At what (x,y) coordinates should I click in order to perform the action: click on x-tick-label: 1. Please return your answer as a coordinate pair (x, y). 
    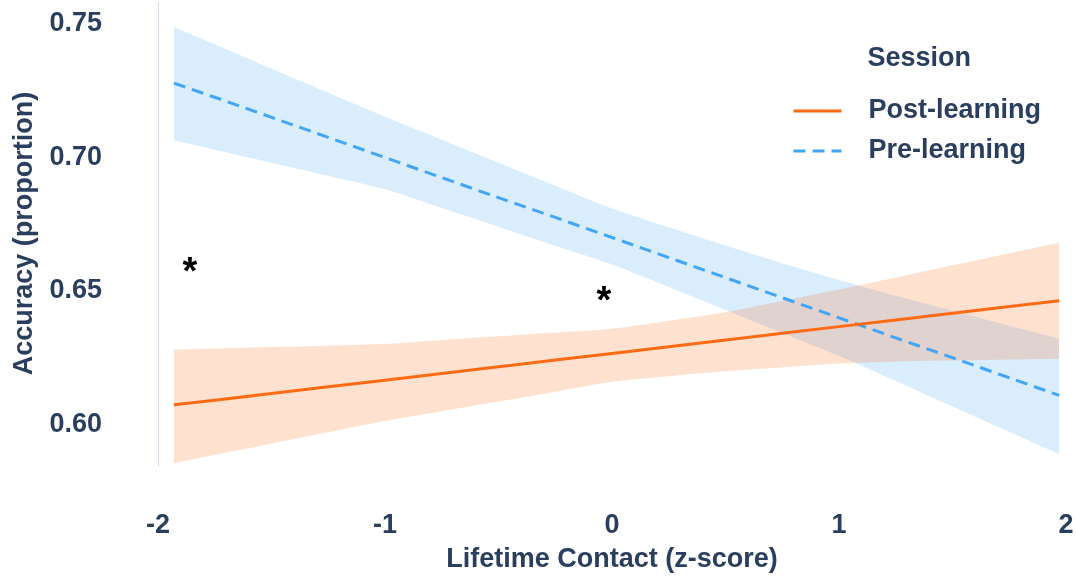
    Looking at the image, I should click on (839, 523).